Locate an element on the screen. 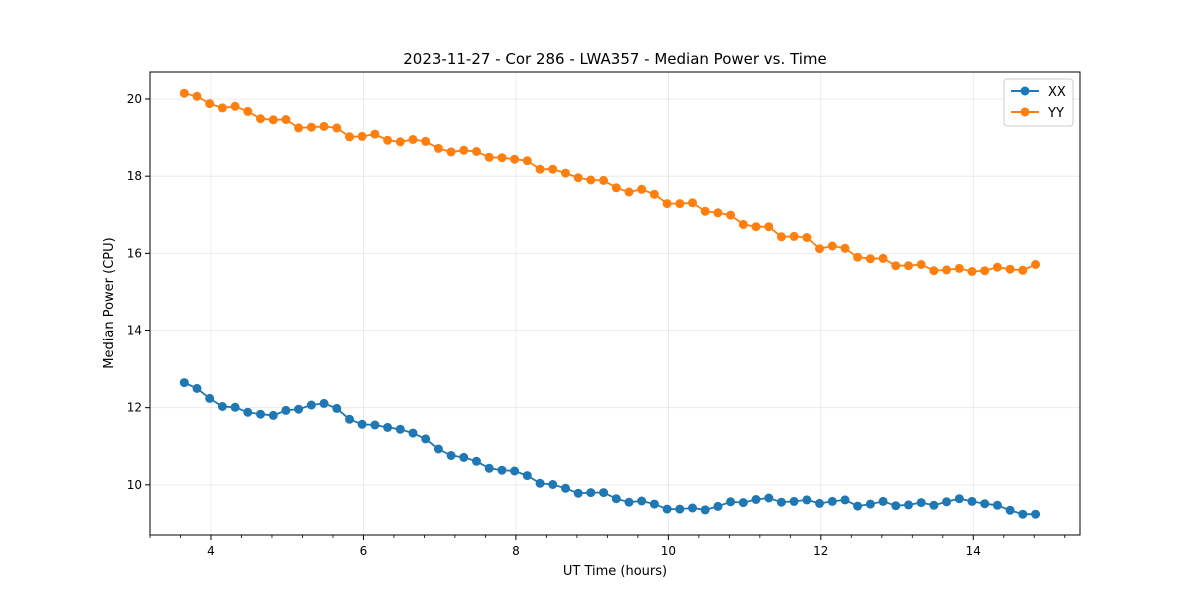 This screenshot has height=604, width=1200. legend-label-yy: YY is located at coordinates (1055, 113).